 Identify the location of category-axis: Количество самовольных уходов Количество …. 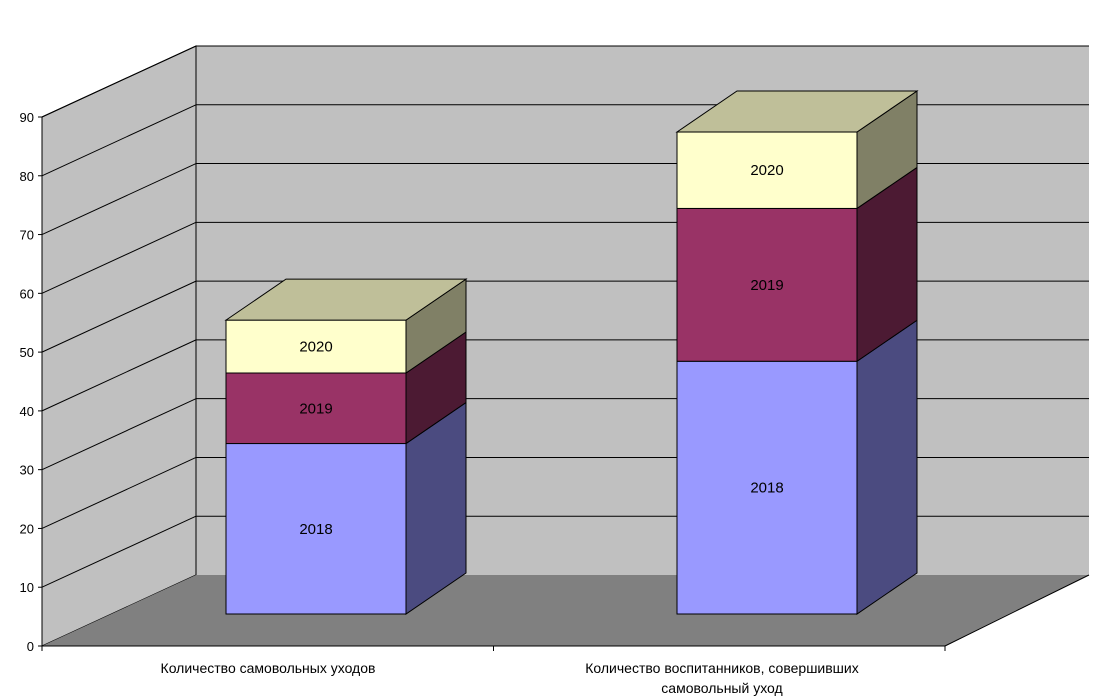
(493, 670).